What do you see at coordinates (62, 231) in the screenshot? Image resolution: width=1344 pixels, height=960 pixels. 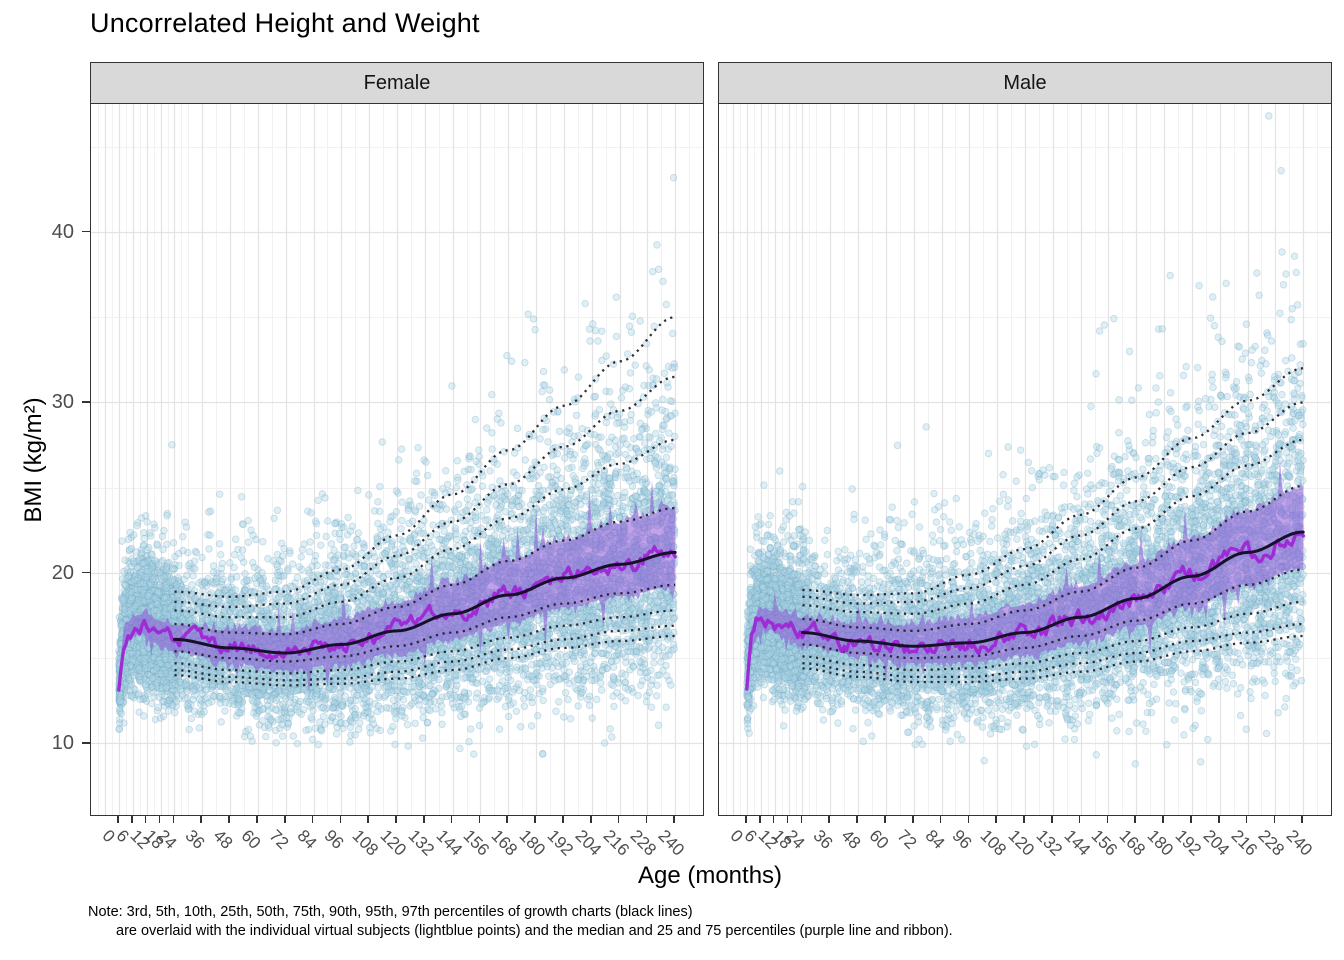 I see `y-tick-label: 40` at bounding box center [62, 231].